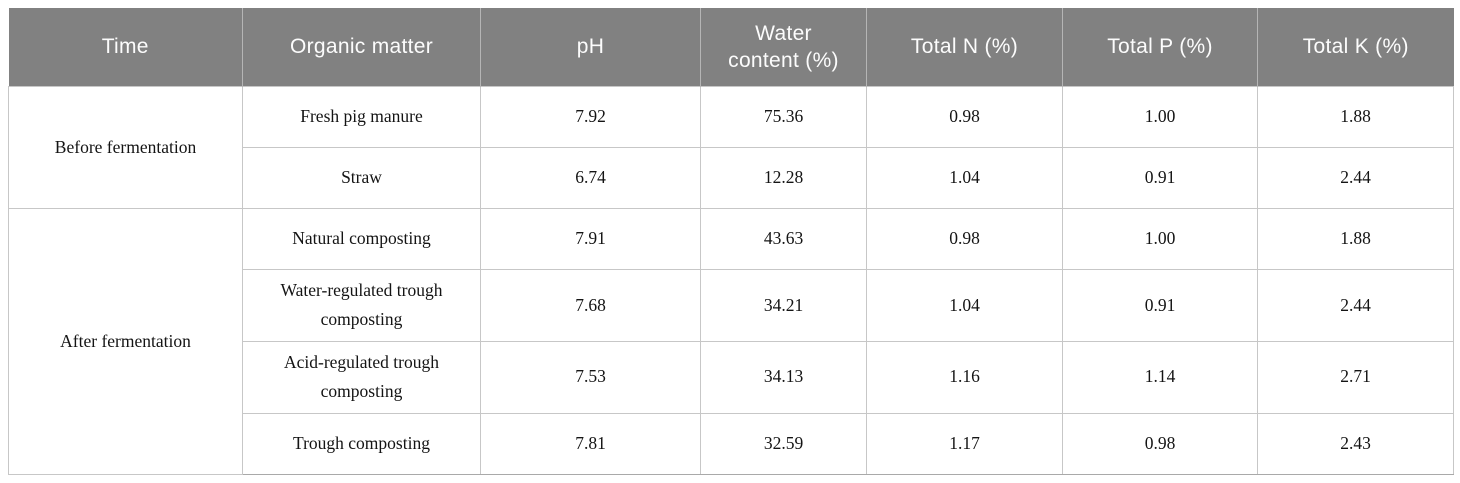 This screenshot has width=1460, height=483. I want to click on cell-organic-matter: Natural composting, so click(361, 239).